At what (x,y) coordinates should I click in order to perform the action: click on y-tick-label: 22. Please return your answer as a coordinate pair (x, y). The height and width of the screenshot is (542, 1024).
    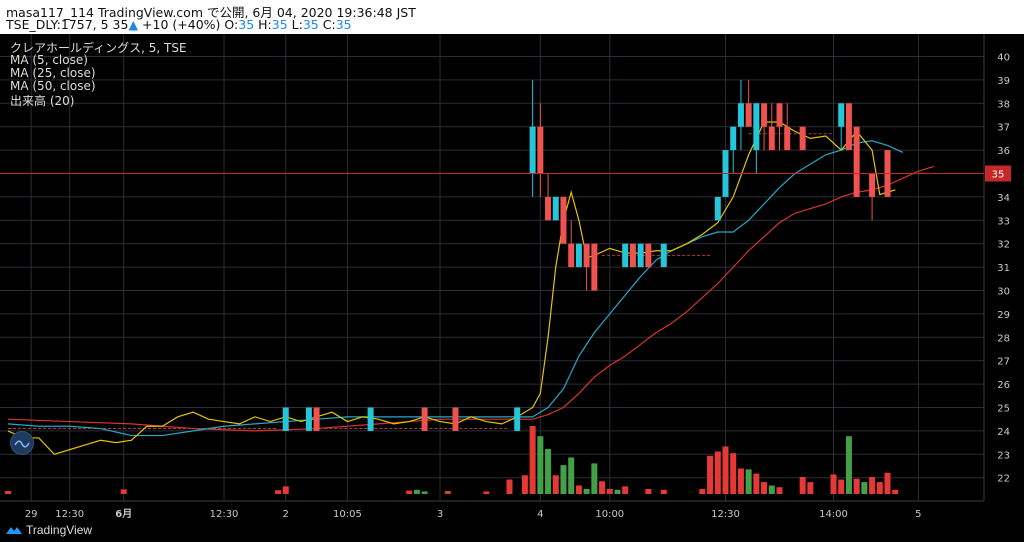
    Looking at the image, I should click on (1003, 479).